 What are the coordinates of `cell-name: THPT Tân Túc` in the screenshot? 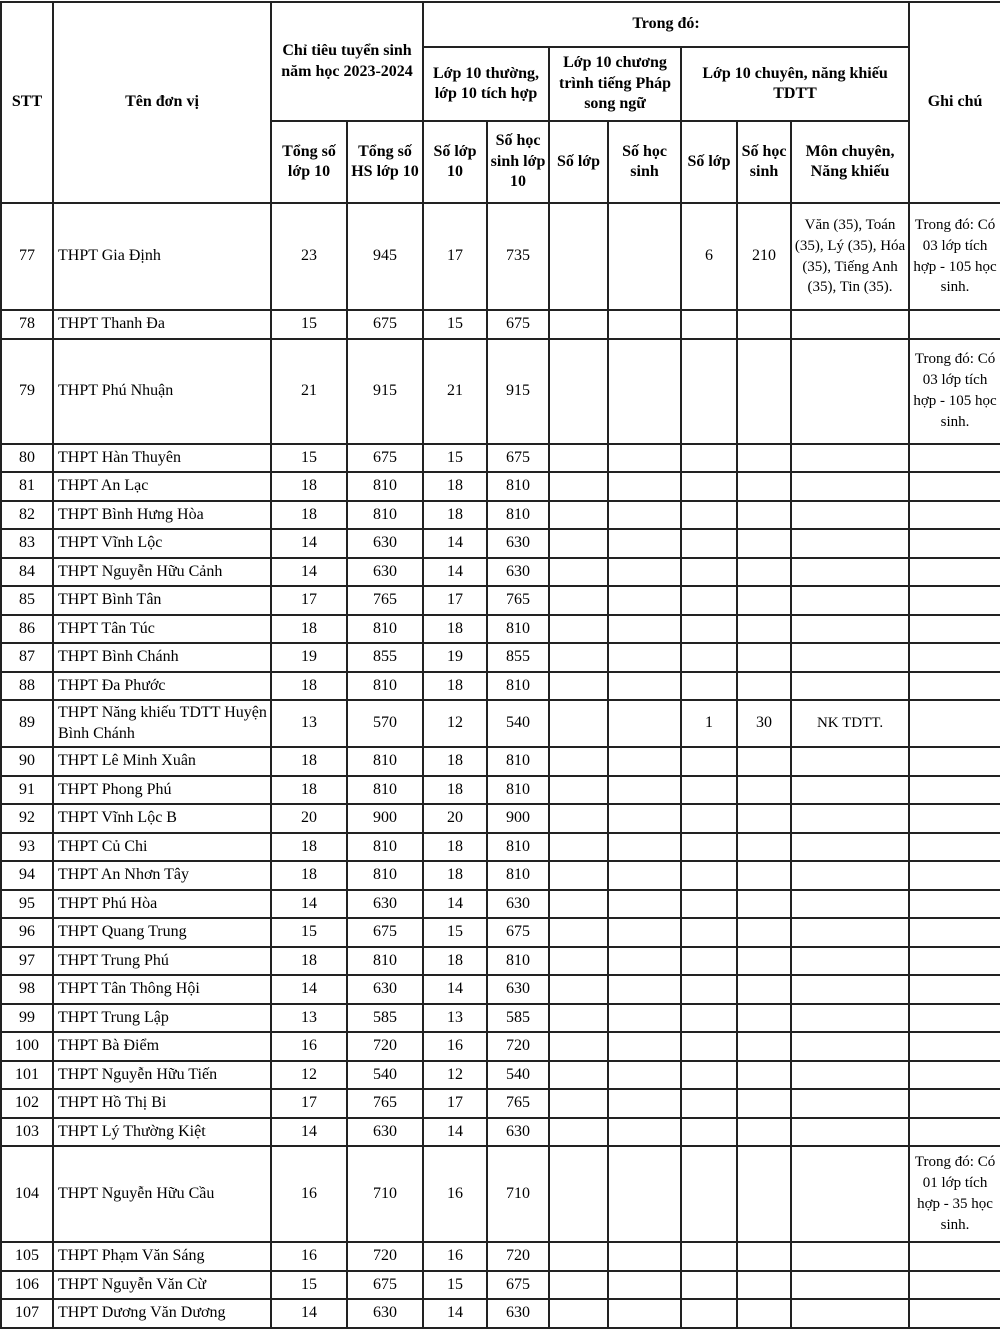 It's located at (162, 628).